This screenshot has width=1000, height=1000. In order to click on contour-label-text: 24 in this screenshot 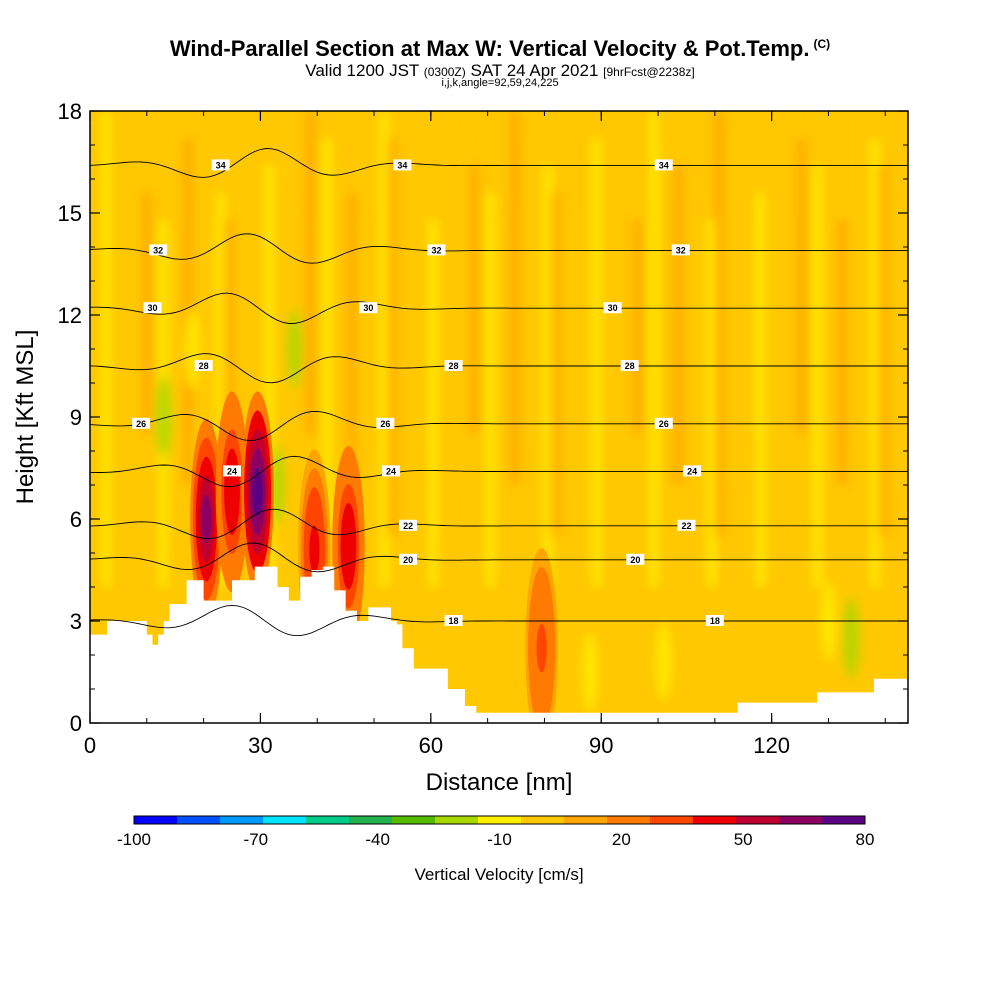, I will do `click(692, 471)`.